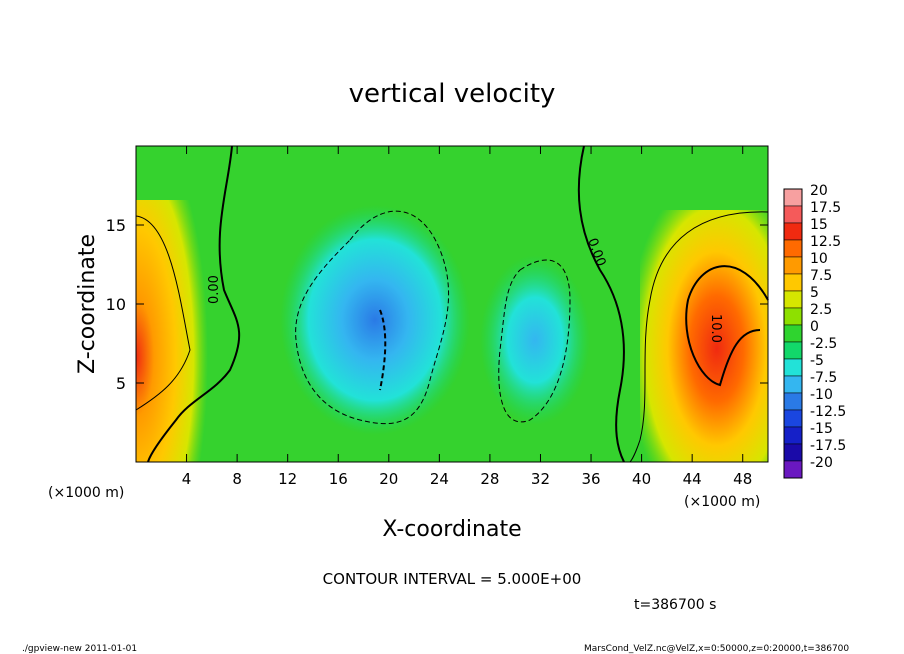 This screenshot has height=654, width=904. I want to click on y-tick-label: 5, so click(121, 383).